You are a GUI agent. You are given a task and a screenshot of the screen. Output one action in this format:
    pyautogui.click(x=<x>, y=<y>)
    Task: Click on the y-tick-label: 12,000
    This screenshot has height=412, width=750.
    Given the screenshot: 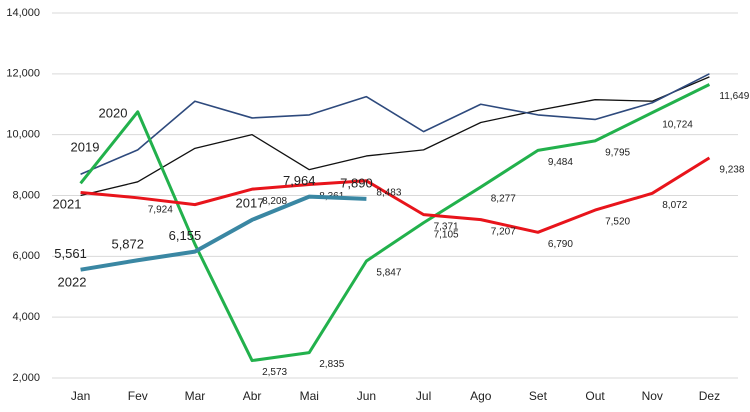 What is the action you would take?
    pyautogui.click(x=23, y=74)
    